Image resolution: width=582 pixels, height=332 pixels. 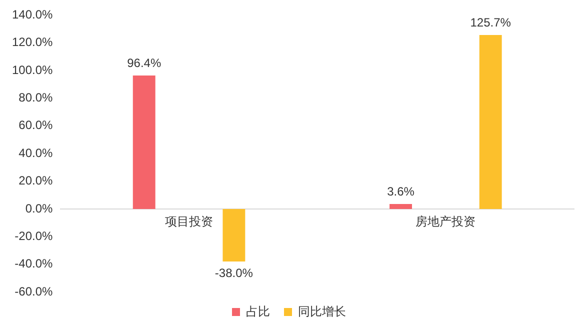 I want to click on data-label: -38.0%, so click(x=234, y=273).